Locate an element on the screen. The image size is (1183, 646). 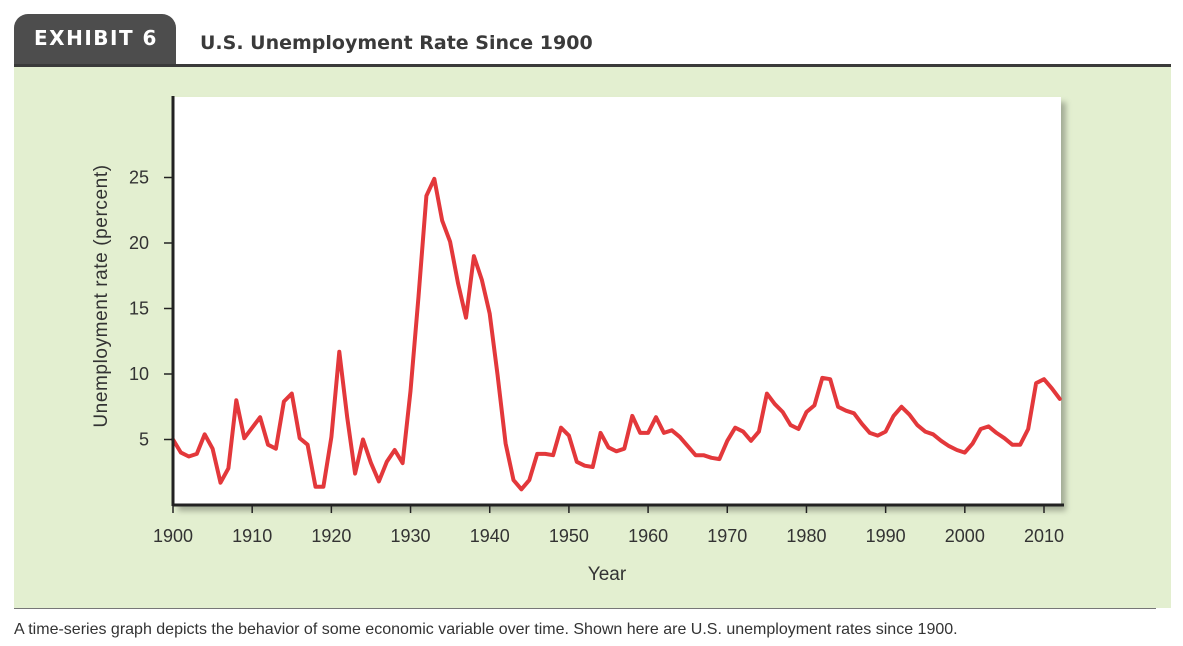
x-tick-label: 1980 is located at coordinates (806, 536).